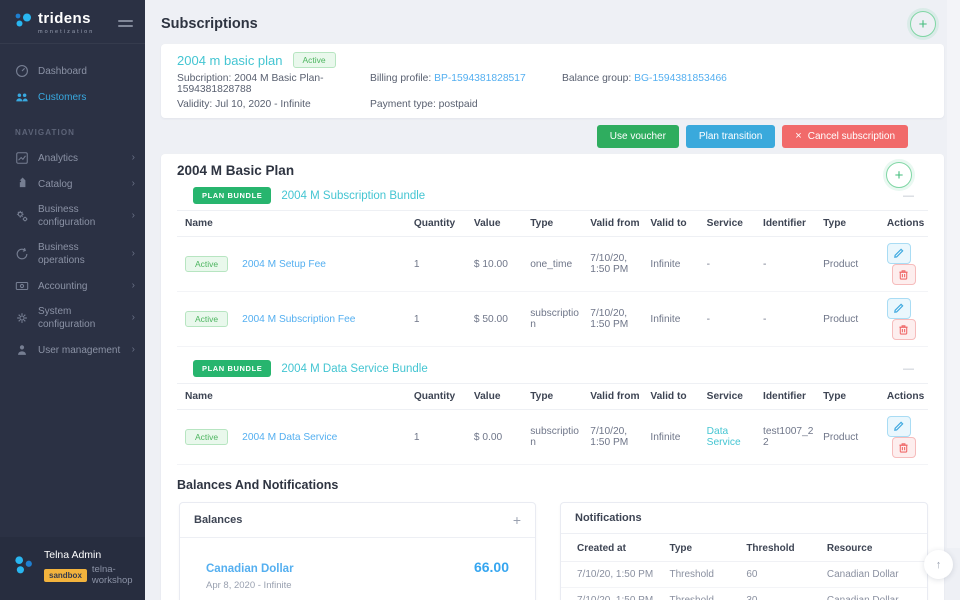 The image size is (960, 600). What do you see at coordinates (22, 216) in the screenshot?
I see `business-configuration-icon` at bounding box center [22, 216].